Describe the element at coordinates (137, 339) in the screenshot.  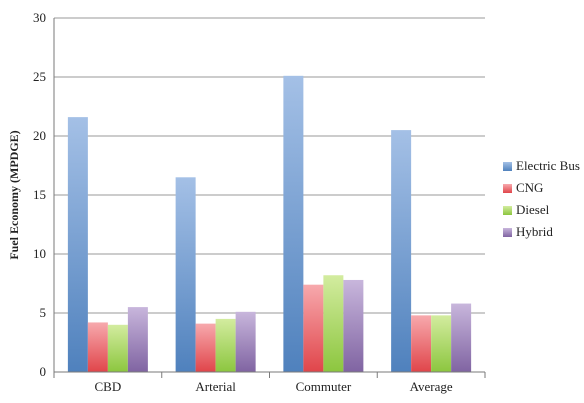
I see `bar-hybrid-cbd` at that location.